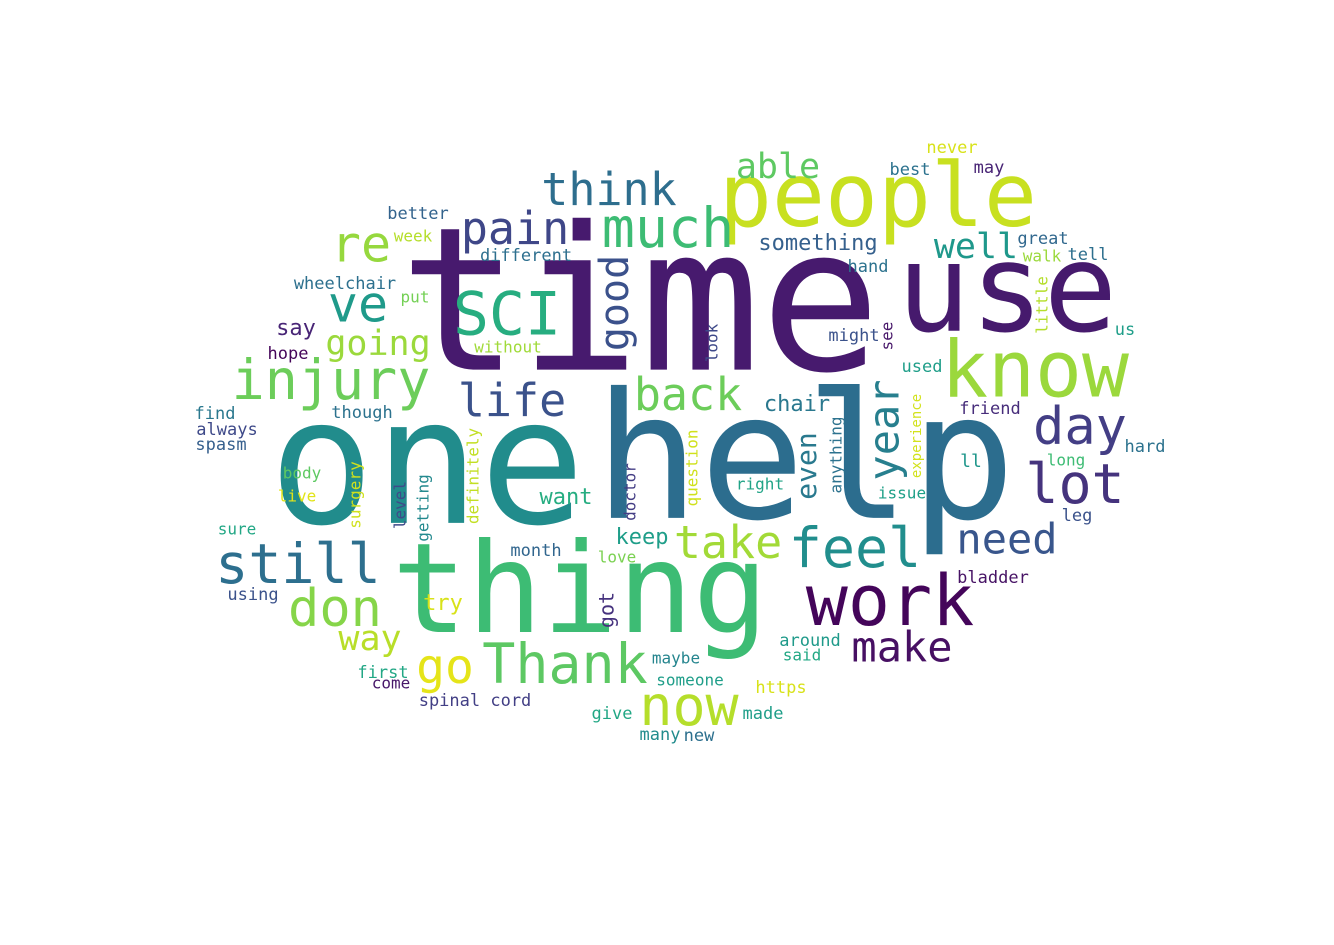 This screenshot has height=945, width=1334. What do you see at coordinates (689, 680) in the screenshot?
I see `word-someone: someone` at bounding box center [689, 680].